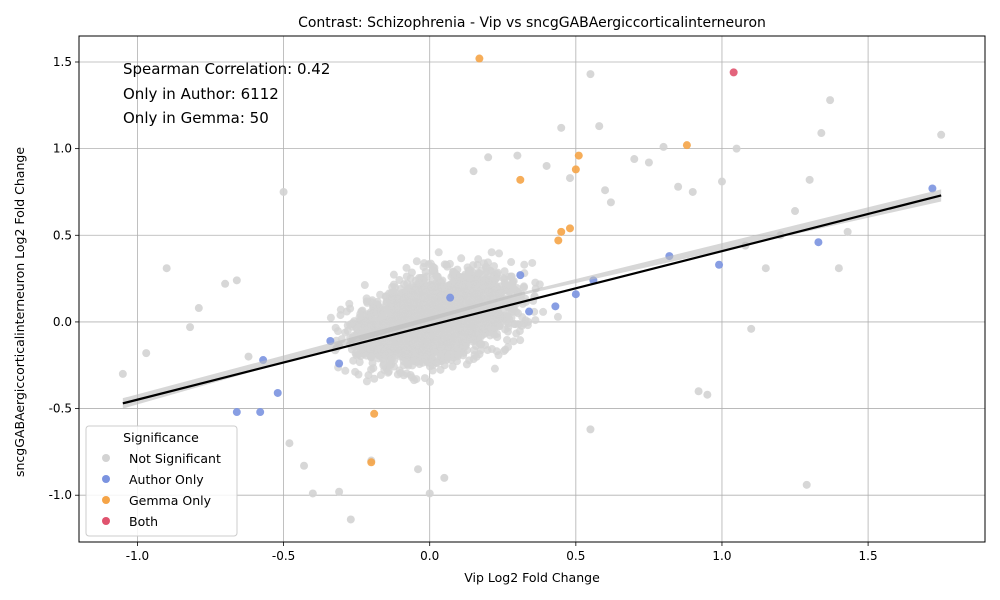 Image resolution: width=1000 pixels, height=600 pixels. I want to click on gemma-only-annotation: Only in Gemma: 50, so click(196, 118).